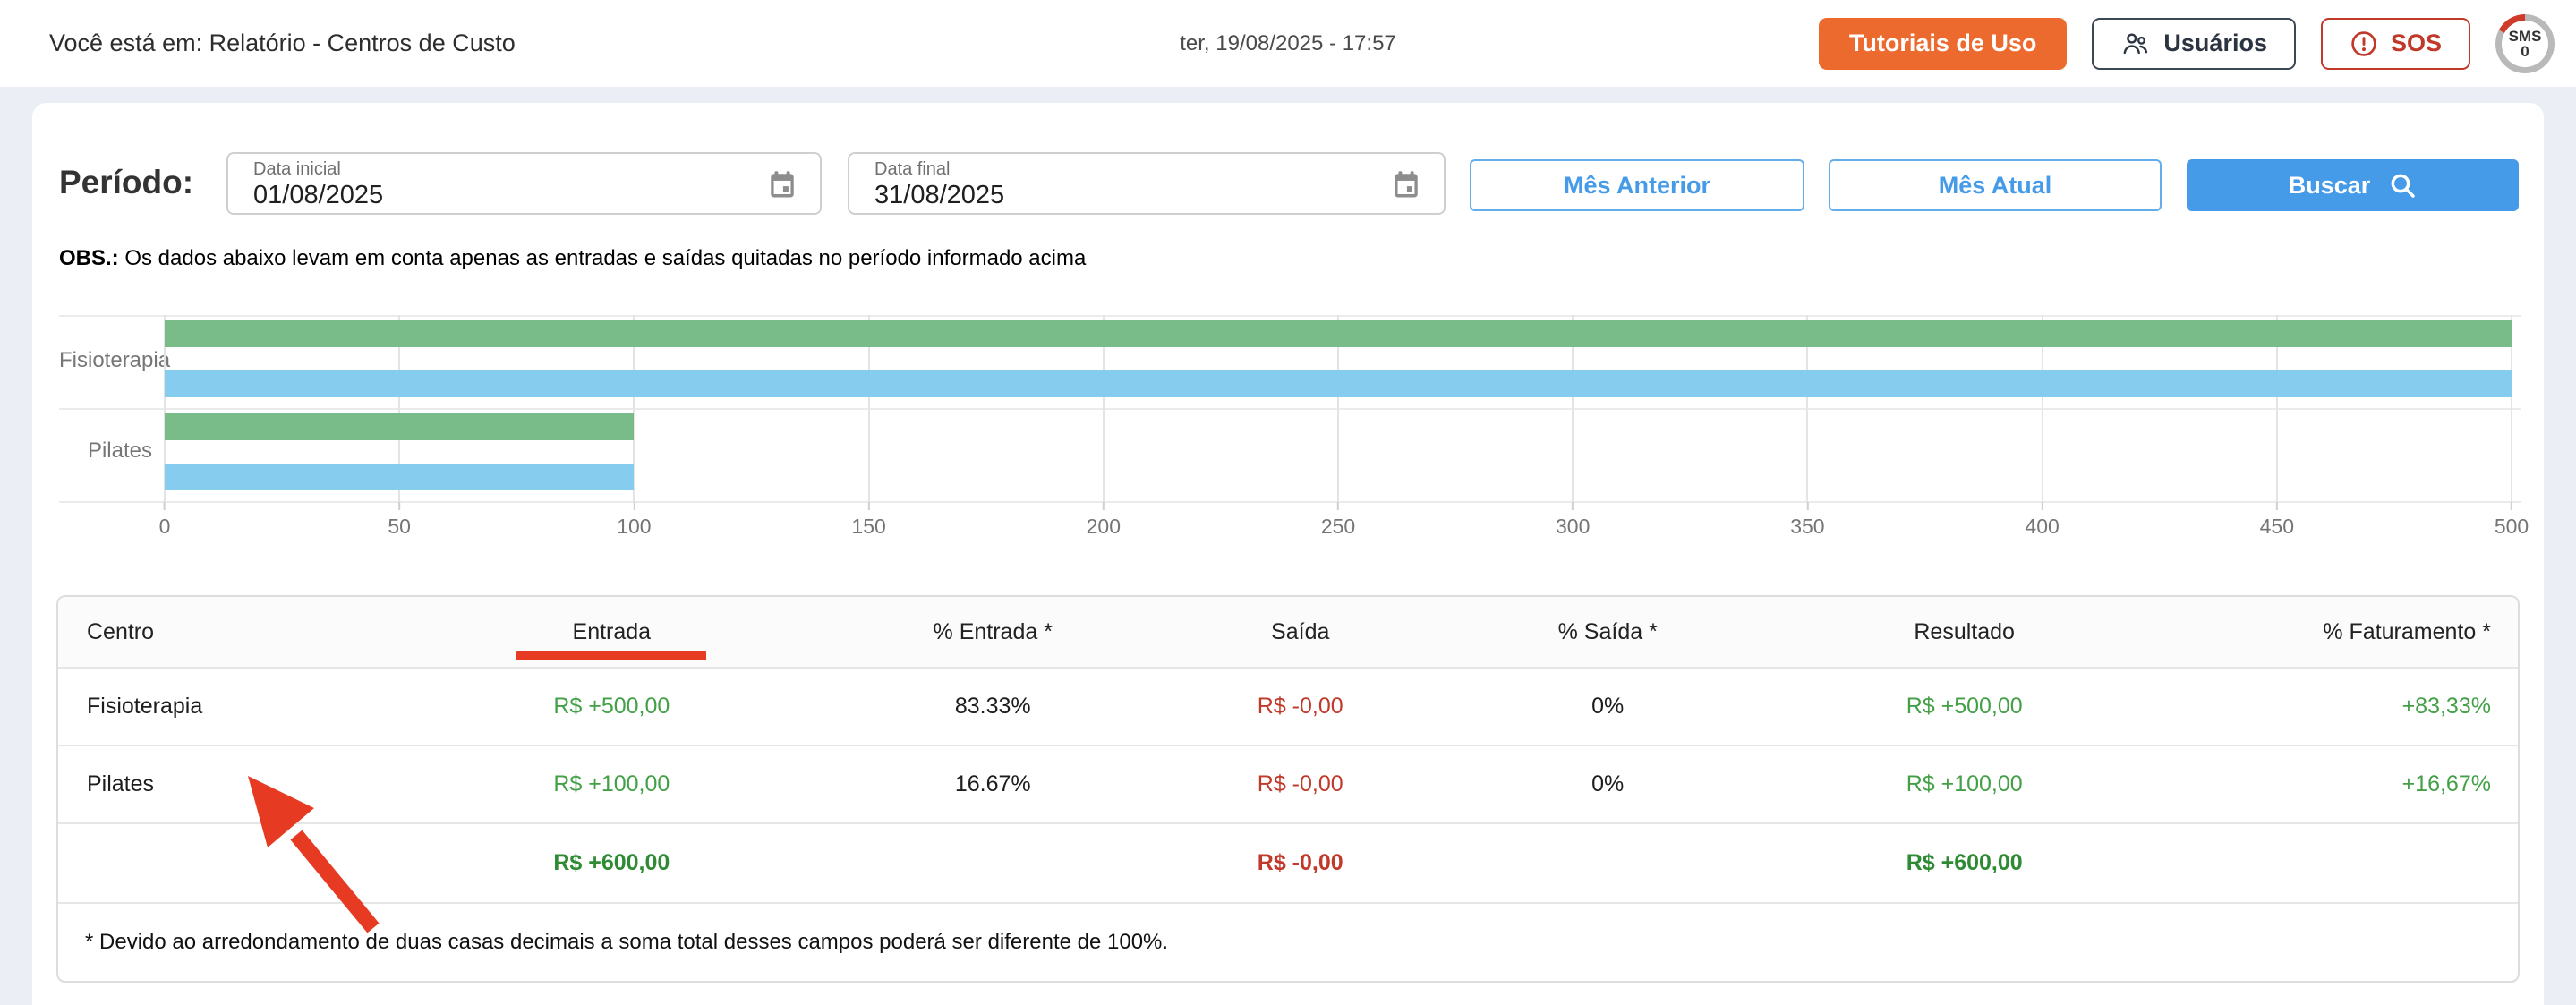 This screenshot has width=2576, height=1005. What do you see at coordinates (1964, 631) in the screenshot?
I see `header-resultado: Resultado` at bounding box center [1964, 631].